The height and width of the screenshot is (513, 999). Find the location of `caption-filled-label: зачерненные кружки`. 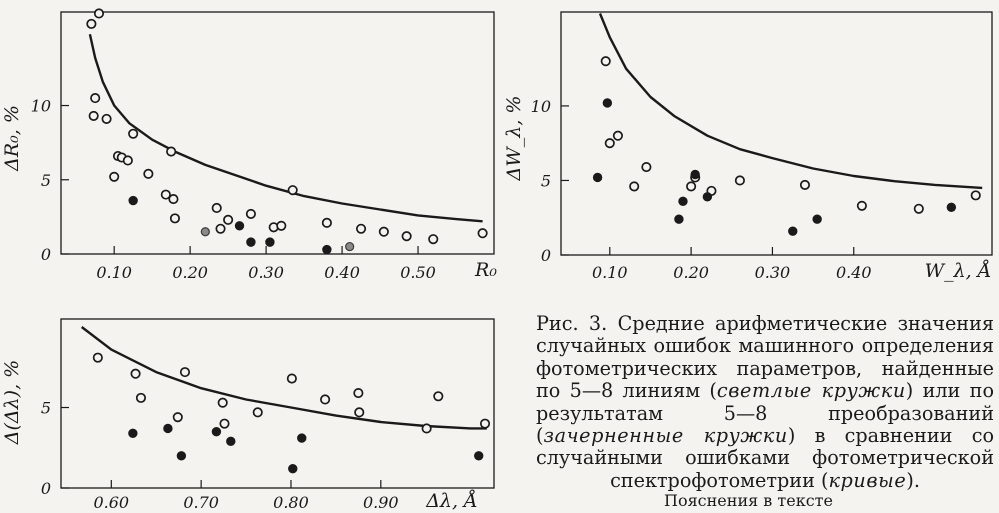

caption-filled-label: зачерненные кружки is located at coordinates (665, 436).